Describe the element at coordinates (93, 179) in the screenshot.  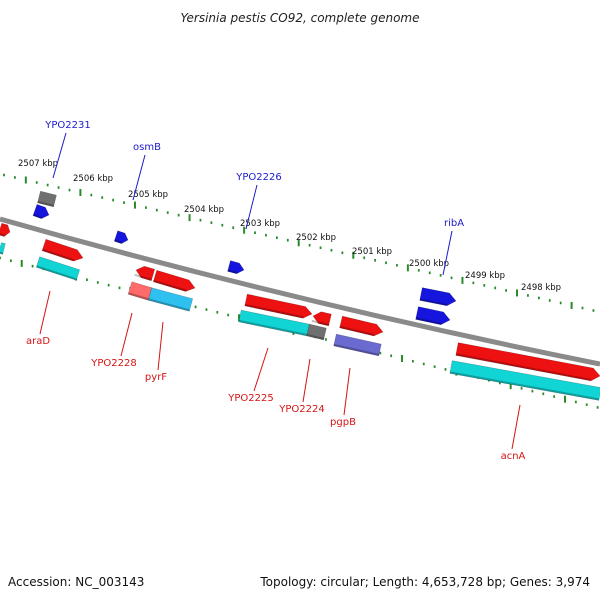
I see `scale-label: 2506 kbp` at that location.